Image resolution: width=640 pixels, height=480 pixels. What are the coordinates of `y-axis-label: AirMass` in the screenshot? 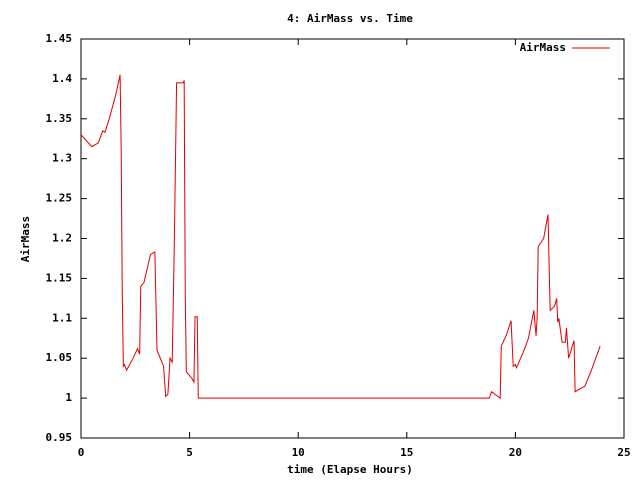 It's located at (25, 239).